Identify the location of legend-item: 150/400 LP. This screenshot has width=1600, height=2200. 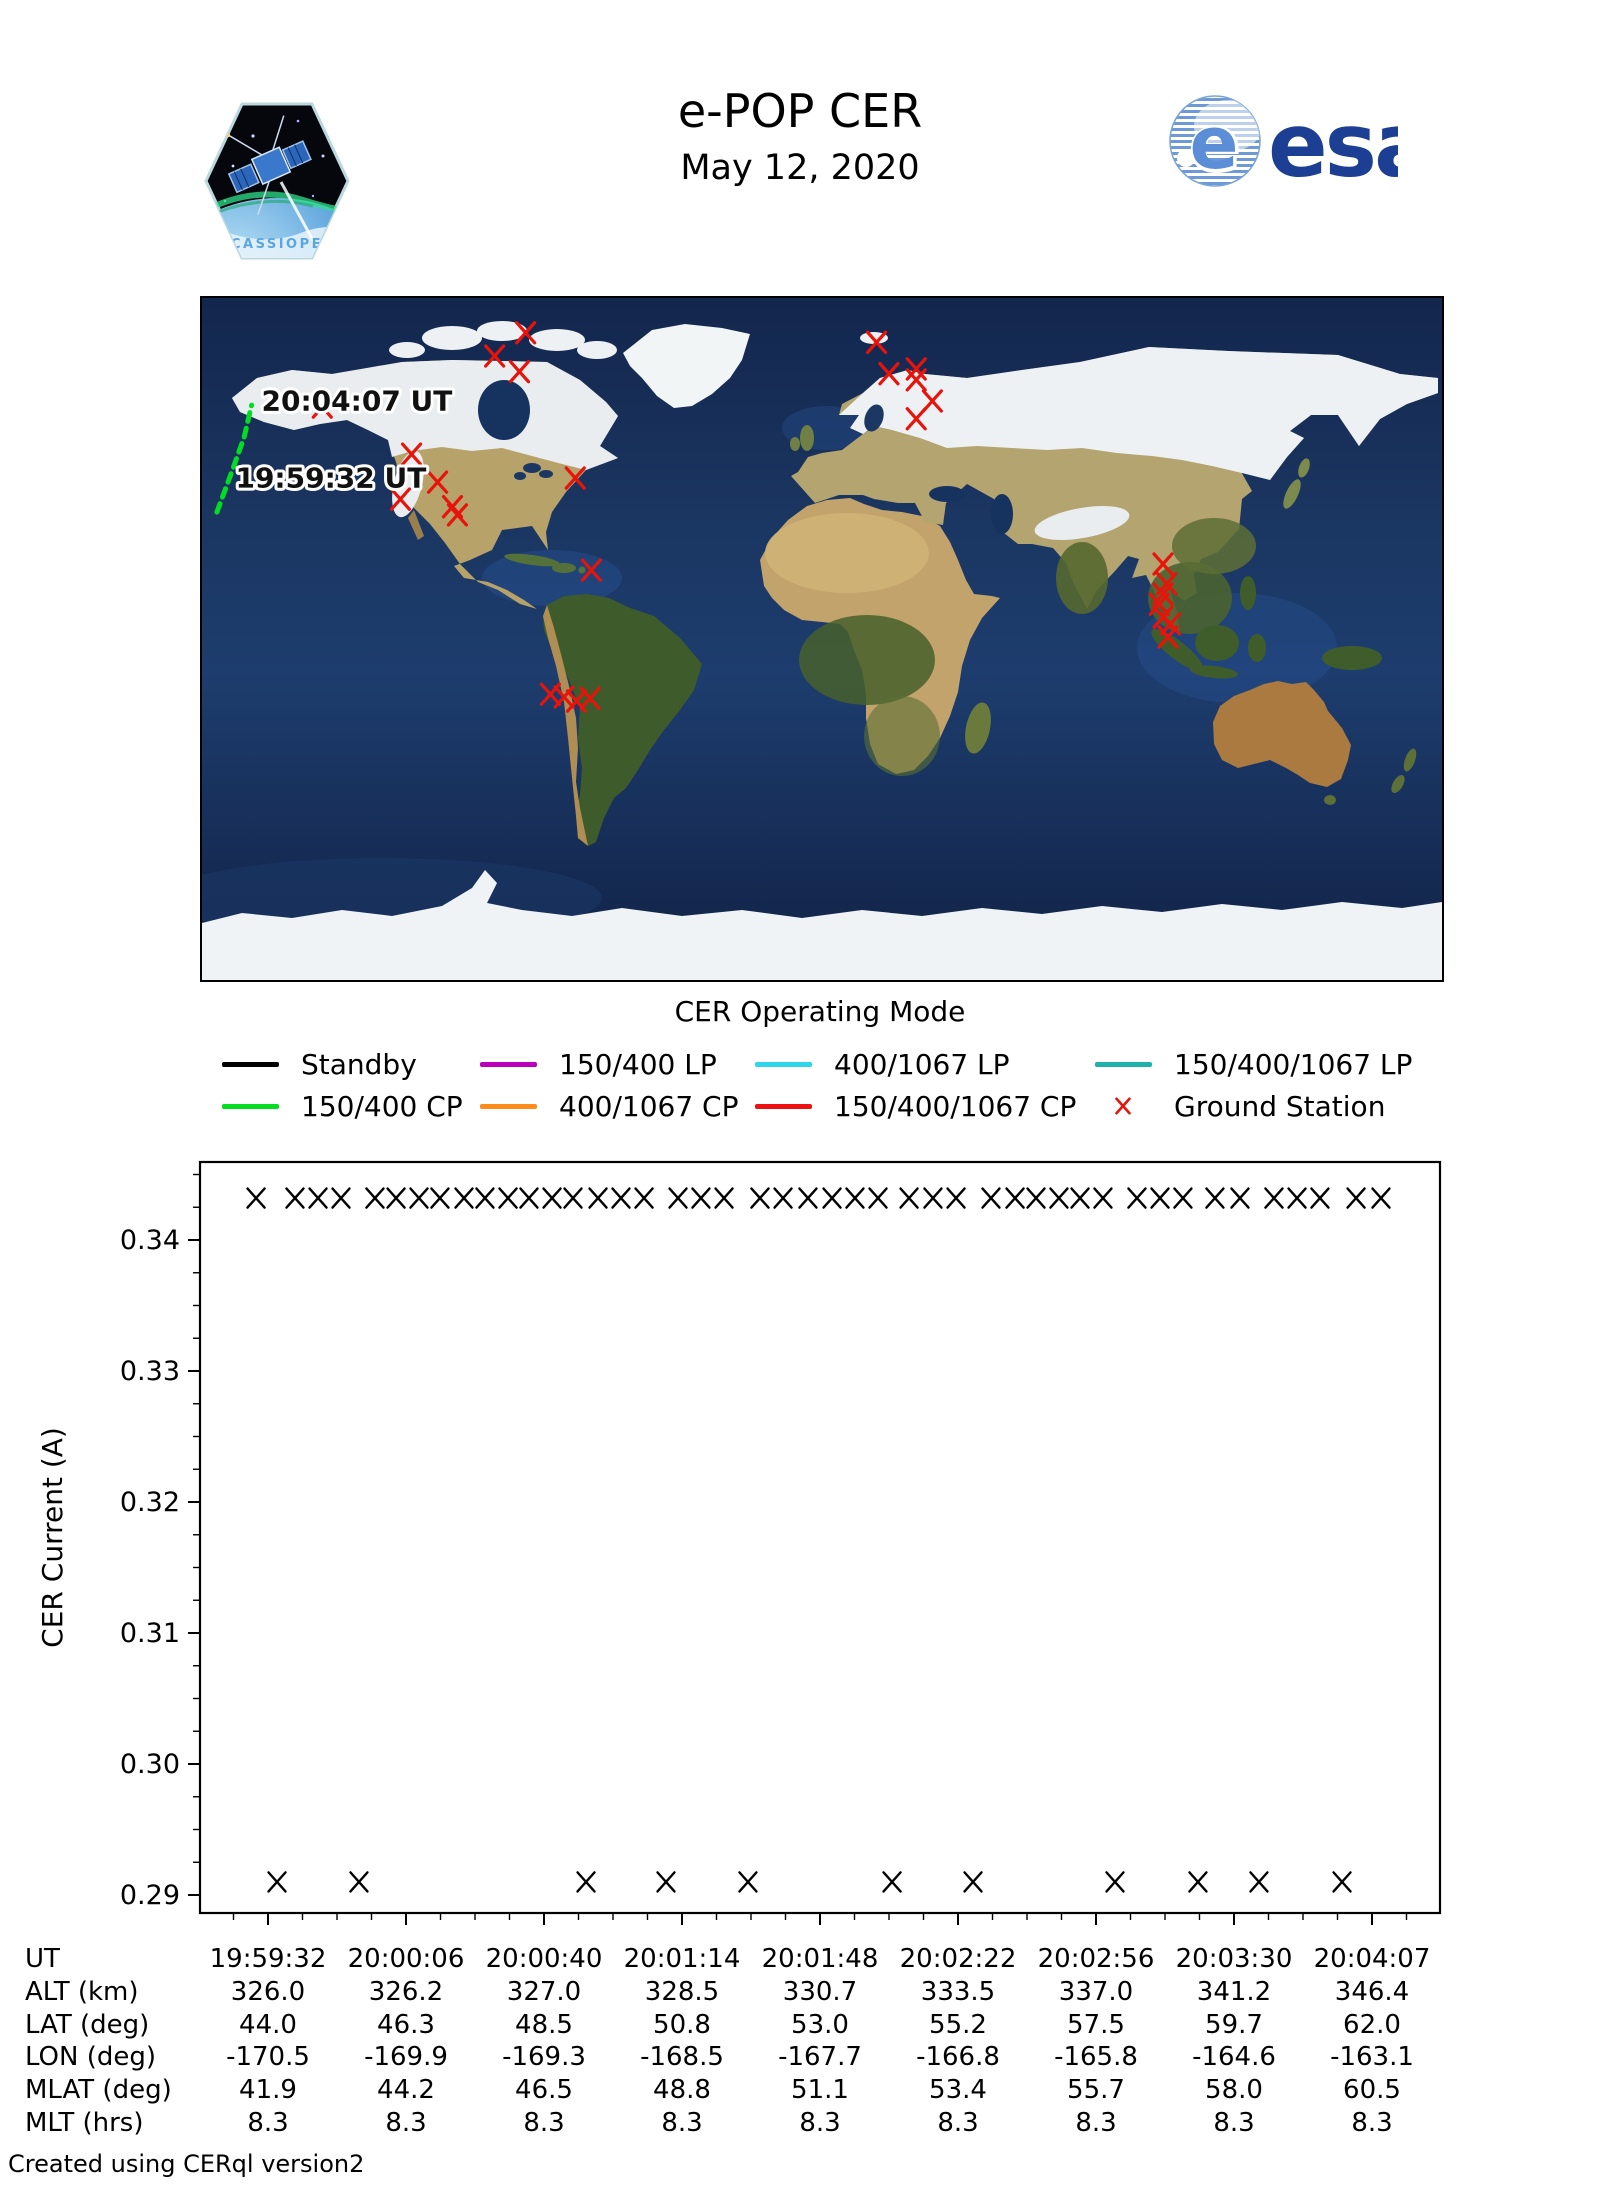
(598, 1064).